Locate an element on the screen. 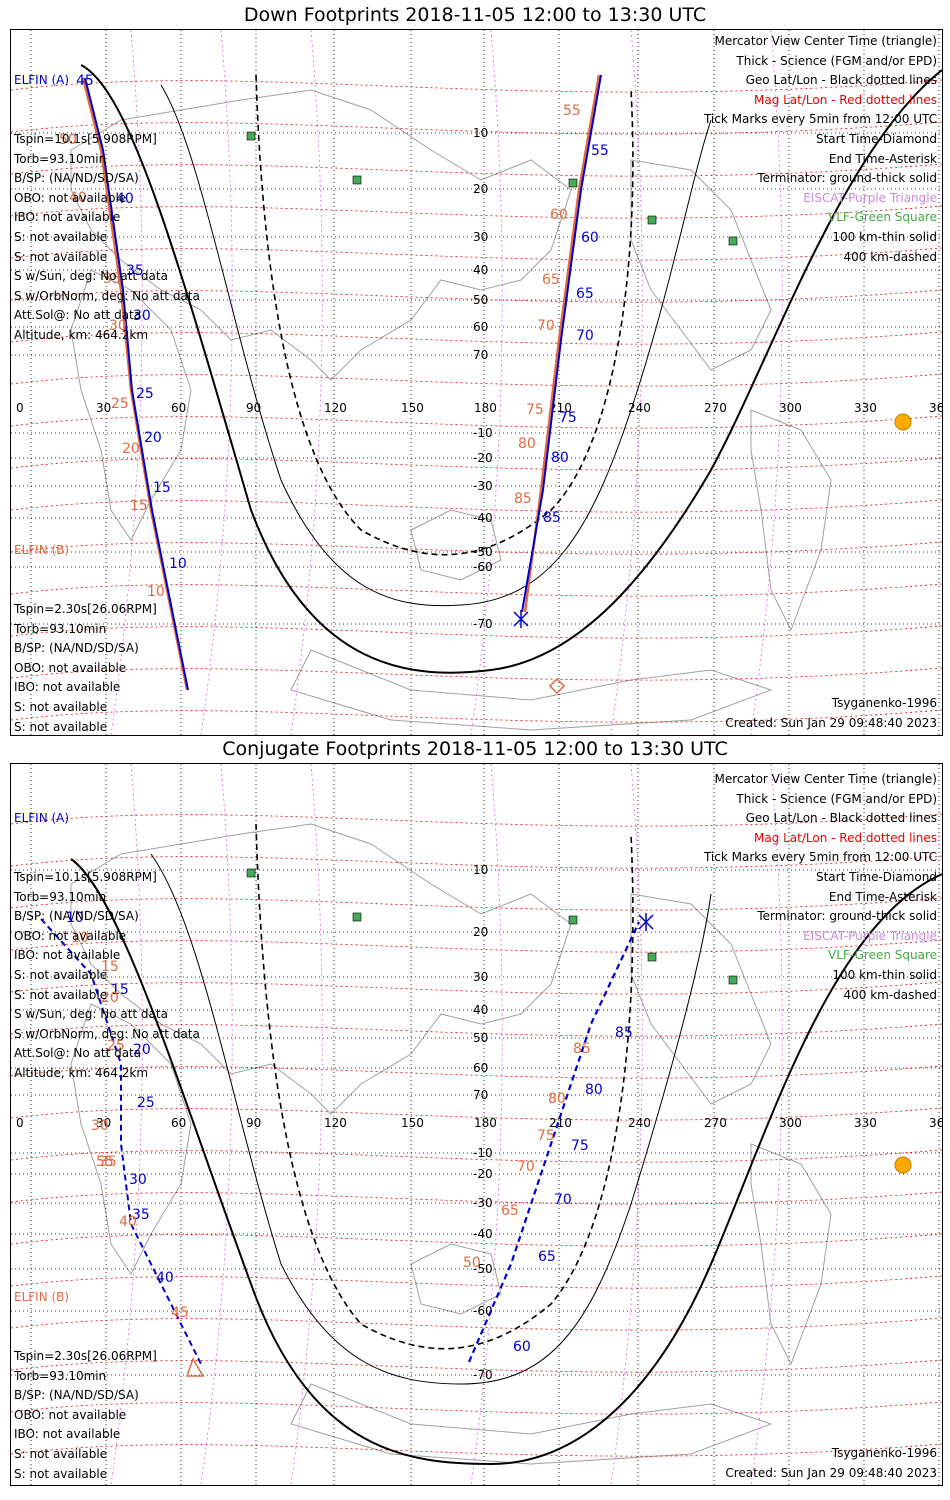 This screenshot has width=950, height=1500. legend-entry: VLF-Green Square is located at coordinates (882, 217).